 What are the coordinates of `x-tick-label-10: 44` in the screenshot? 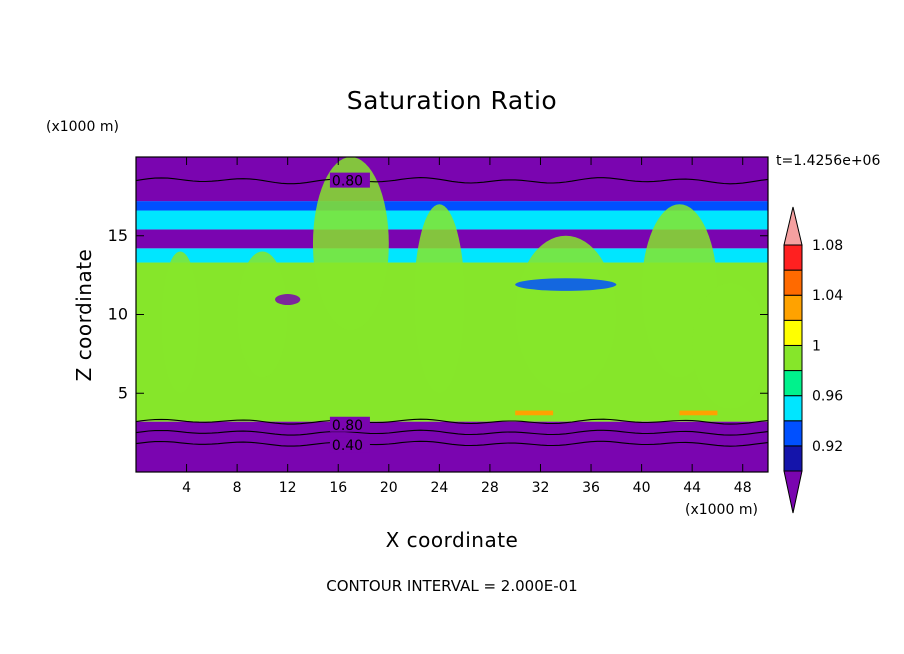 It's located at (692, 488).